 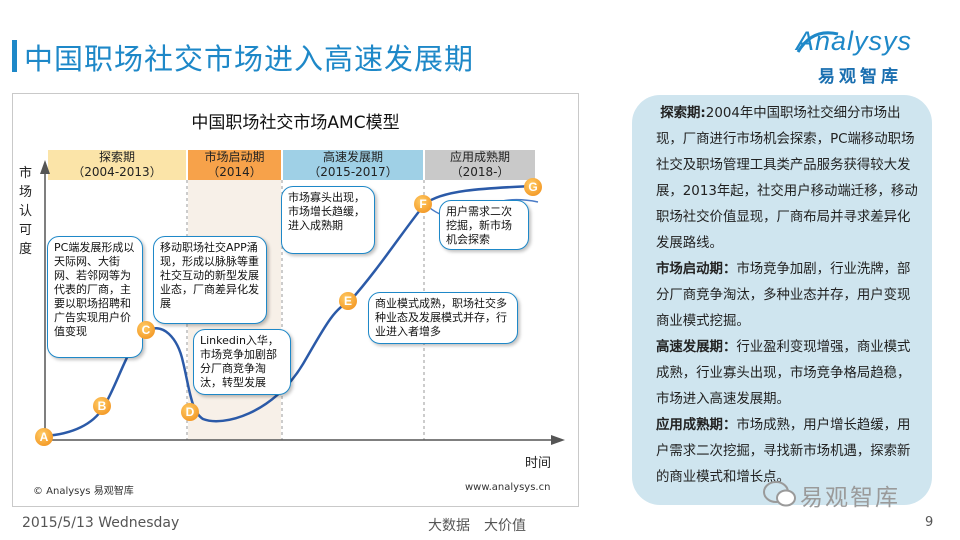 I want to click on marker-f: F, so click(x=423, y=204).